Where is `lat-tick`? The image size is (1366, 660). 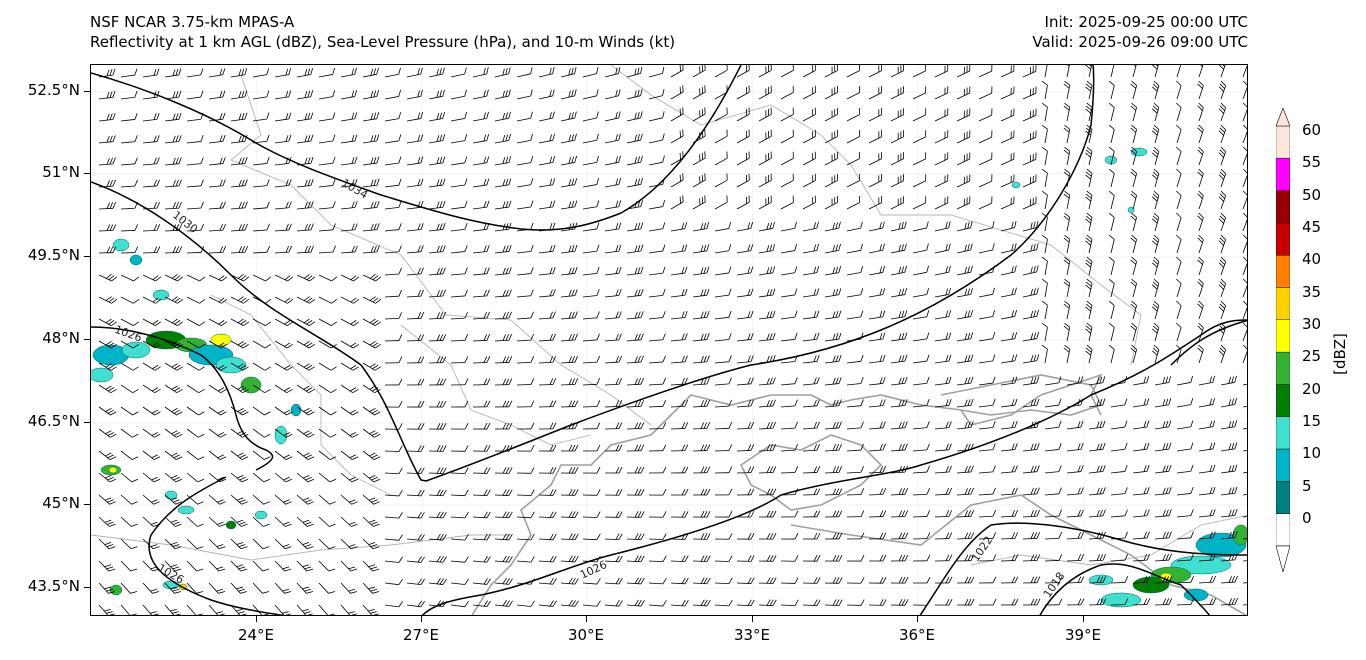 lat-tick is located at coordinates (87, 91).